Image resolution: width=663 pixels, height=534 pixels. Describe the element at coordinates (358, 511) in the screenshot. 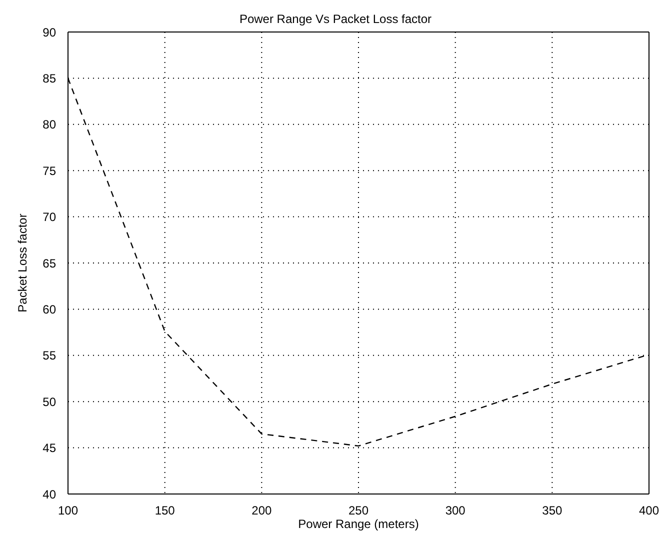

I see `x-tick-label: 250` at that location.